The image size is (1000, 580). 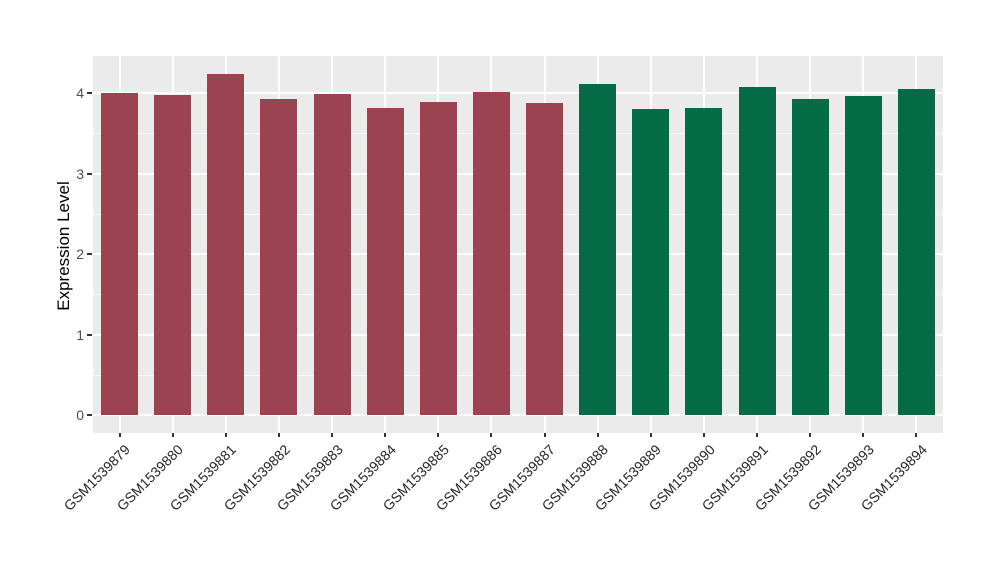 What do you see at coordinates (385, 261) in the screenshot?
I see `bar-GSM1539884` at bounding box center [385, 261].